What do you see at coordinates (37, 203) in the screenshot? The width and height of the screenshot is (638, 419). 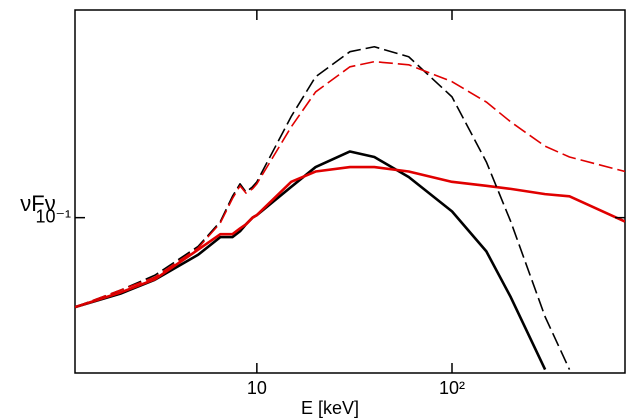 I see `y-axis-label: νFν` at bounding box center [37, 203].